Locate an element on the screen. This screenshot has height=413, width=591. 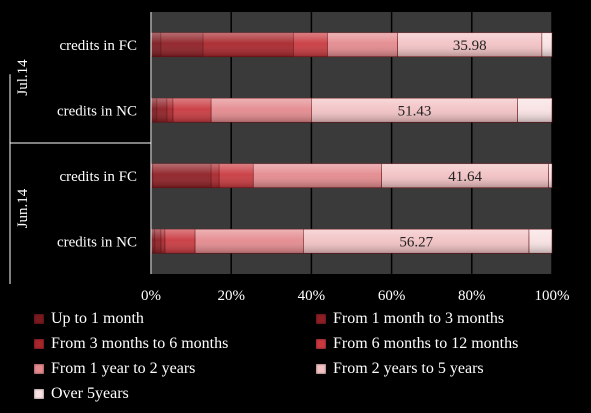
x-tick-label: 20% is located at coordinates (231, 296).